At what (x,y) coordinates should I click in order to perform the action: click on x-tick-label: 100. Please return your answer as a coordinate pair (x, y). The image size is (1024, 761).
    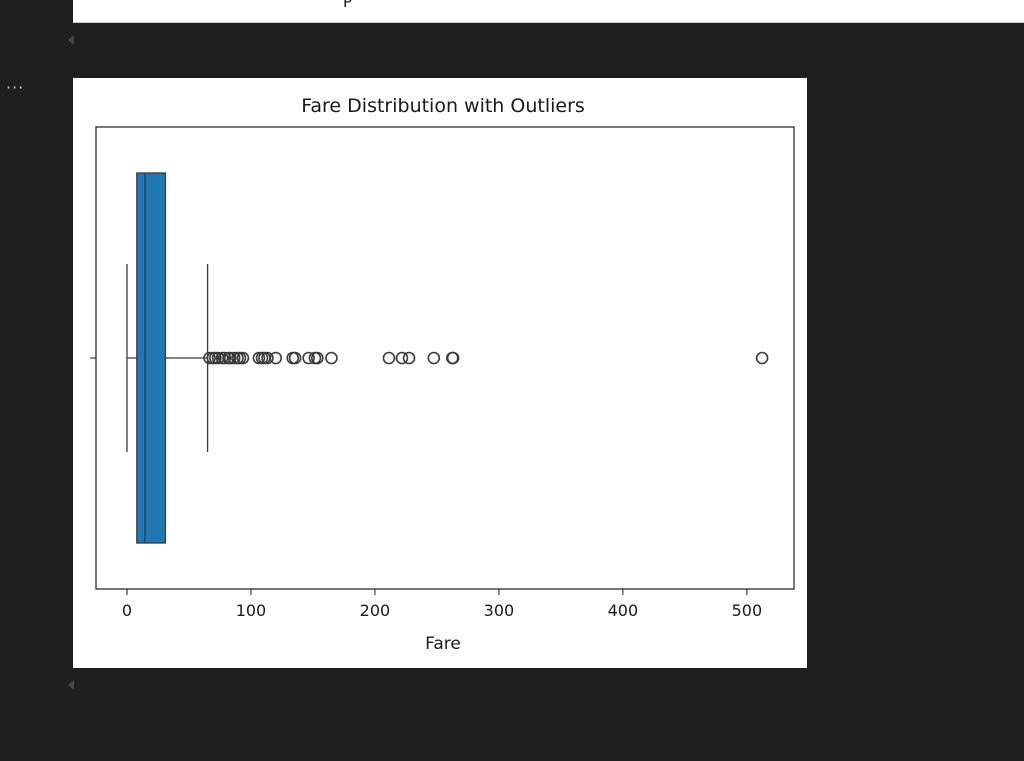
    Looking at the image, I should click on (251, 610).